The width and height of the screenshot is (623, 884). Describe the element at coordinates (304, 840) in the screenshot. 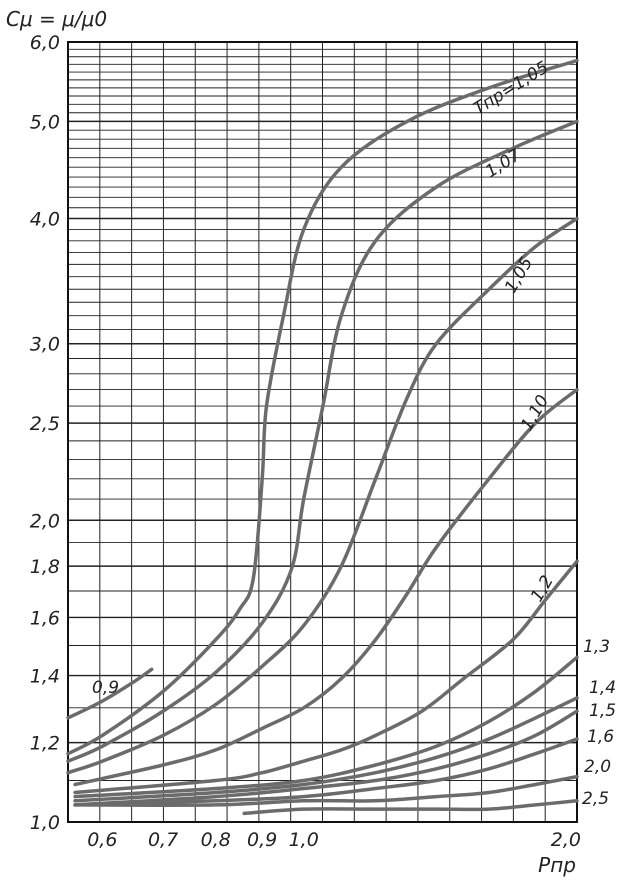

I see `x-tick-label: 1,0` at that location.